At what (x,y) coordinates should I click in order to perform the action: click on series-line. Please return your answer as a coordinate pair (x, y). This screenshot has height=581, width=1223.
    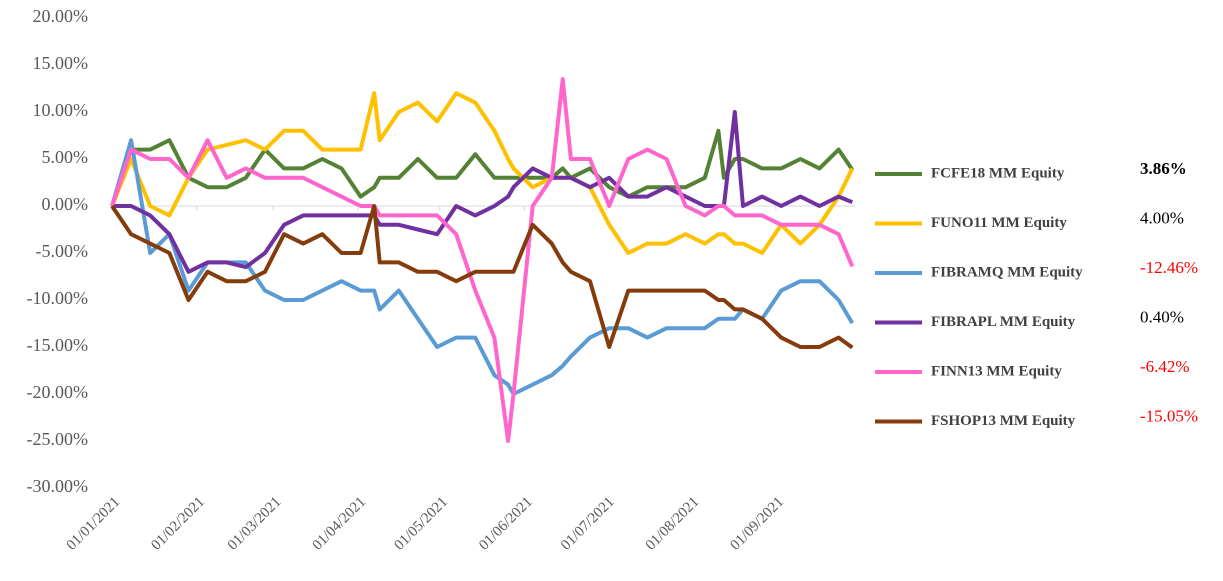
    Looking at the image, I should click on (482, 167).